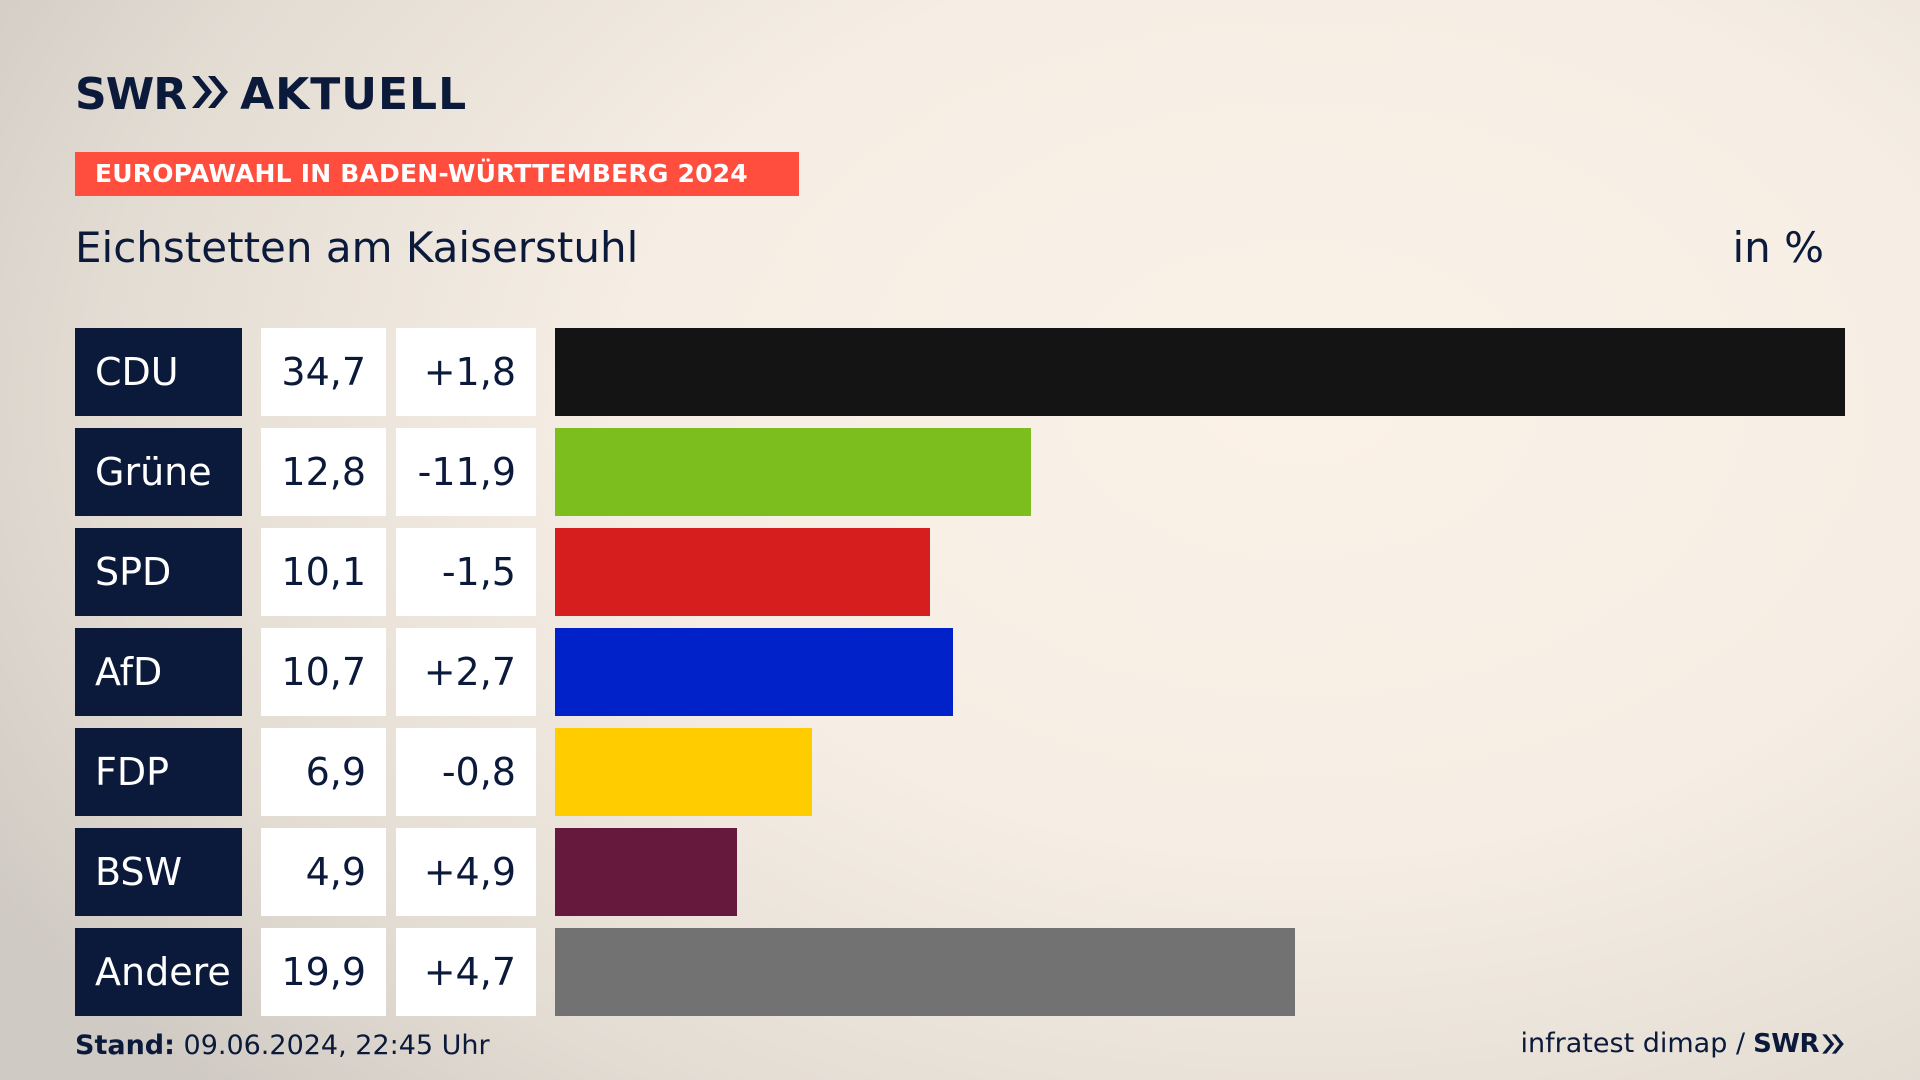  Describe the element at coordinates (466, 572) in the screenshot. I see `vote-change-value: -1,5` at that location.